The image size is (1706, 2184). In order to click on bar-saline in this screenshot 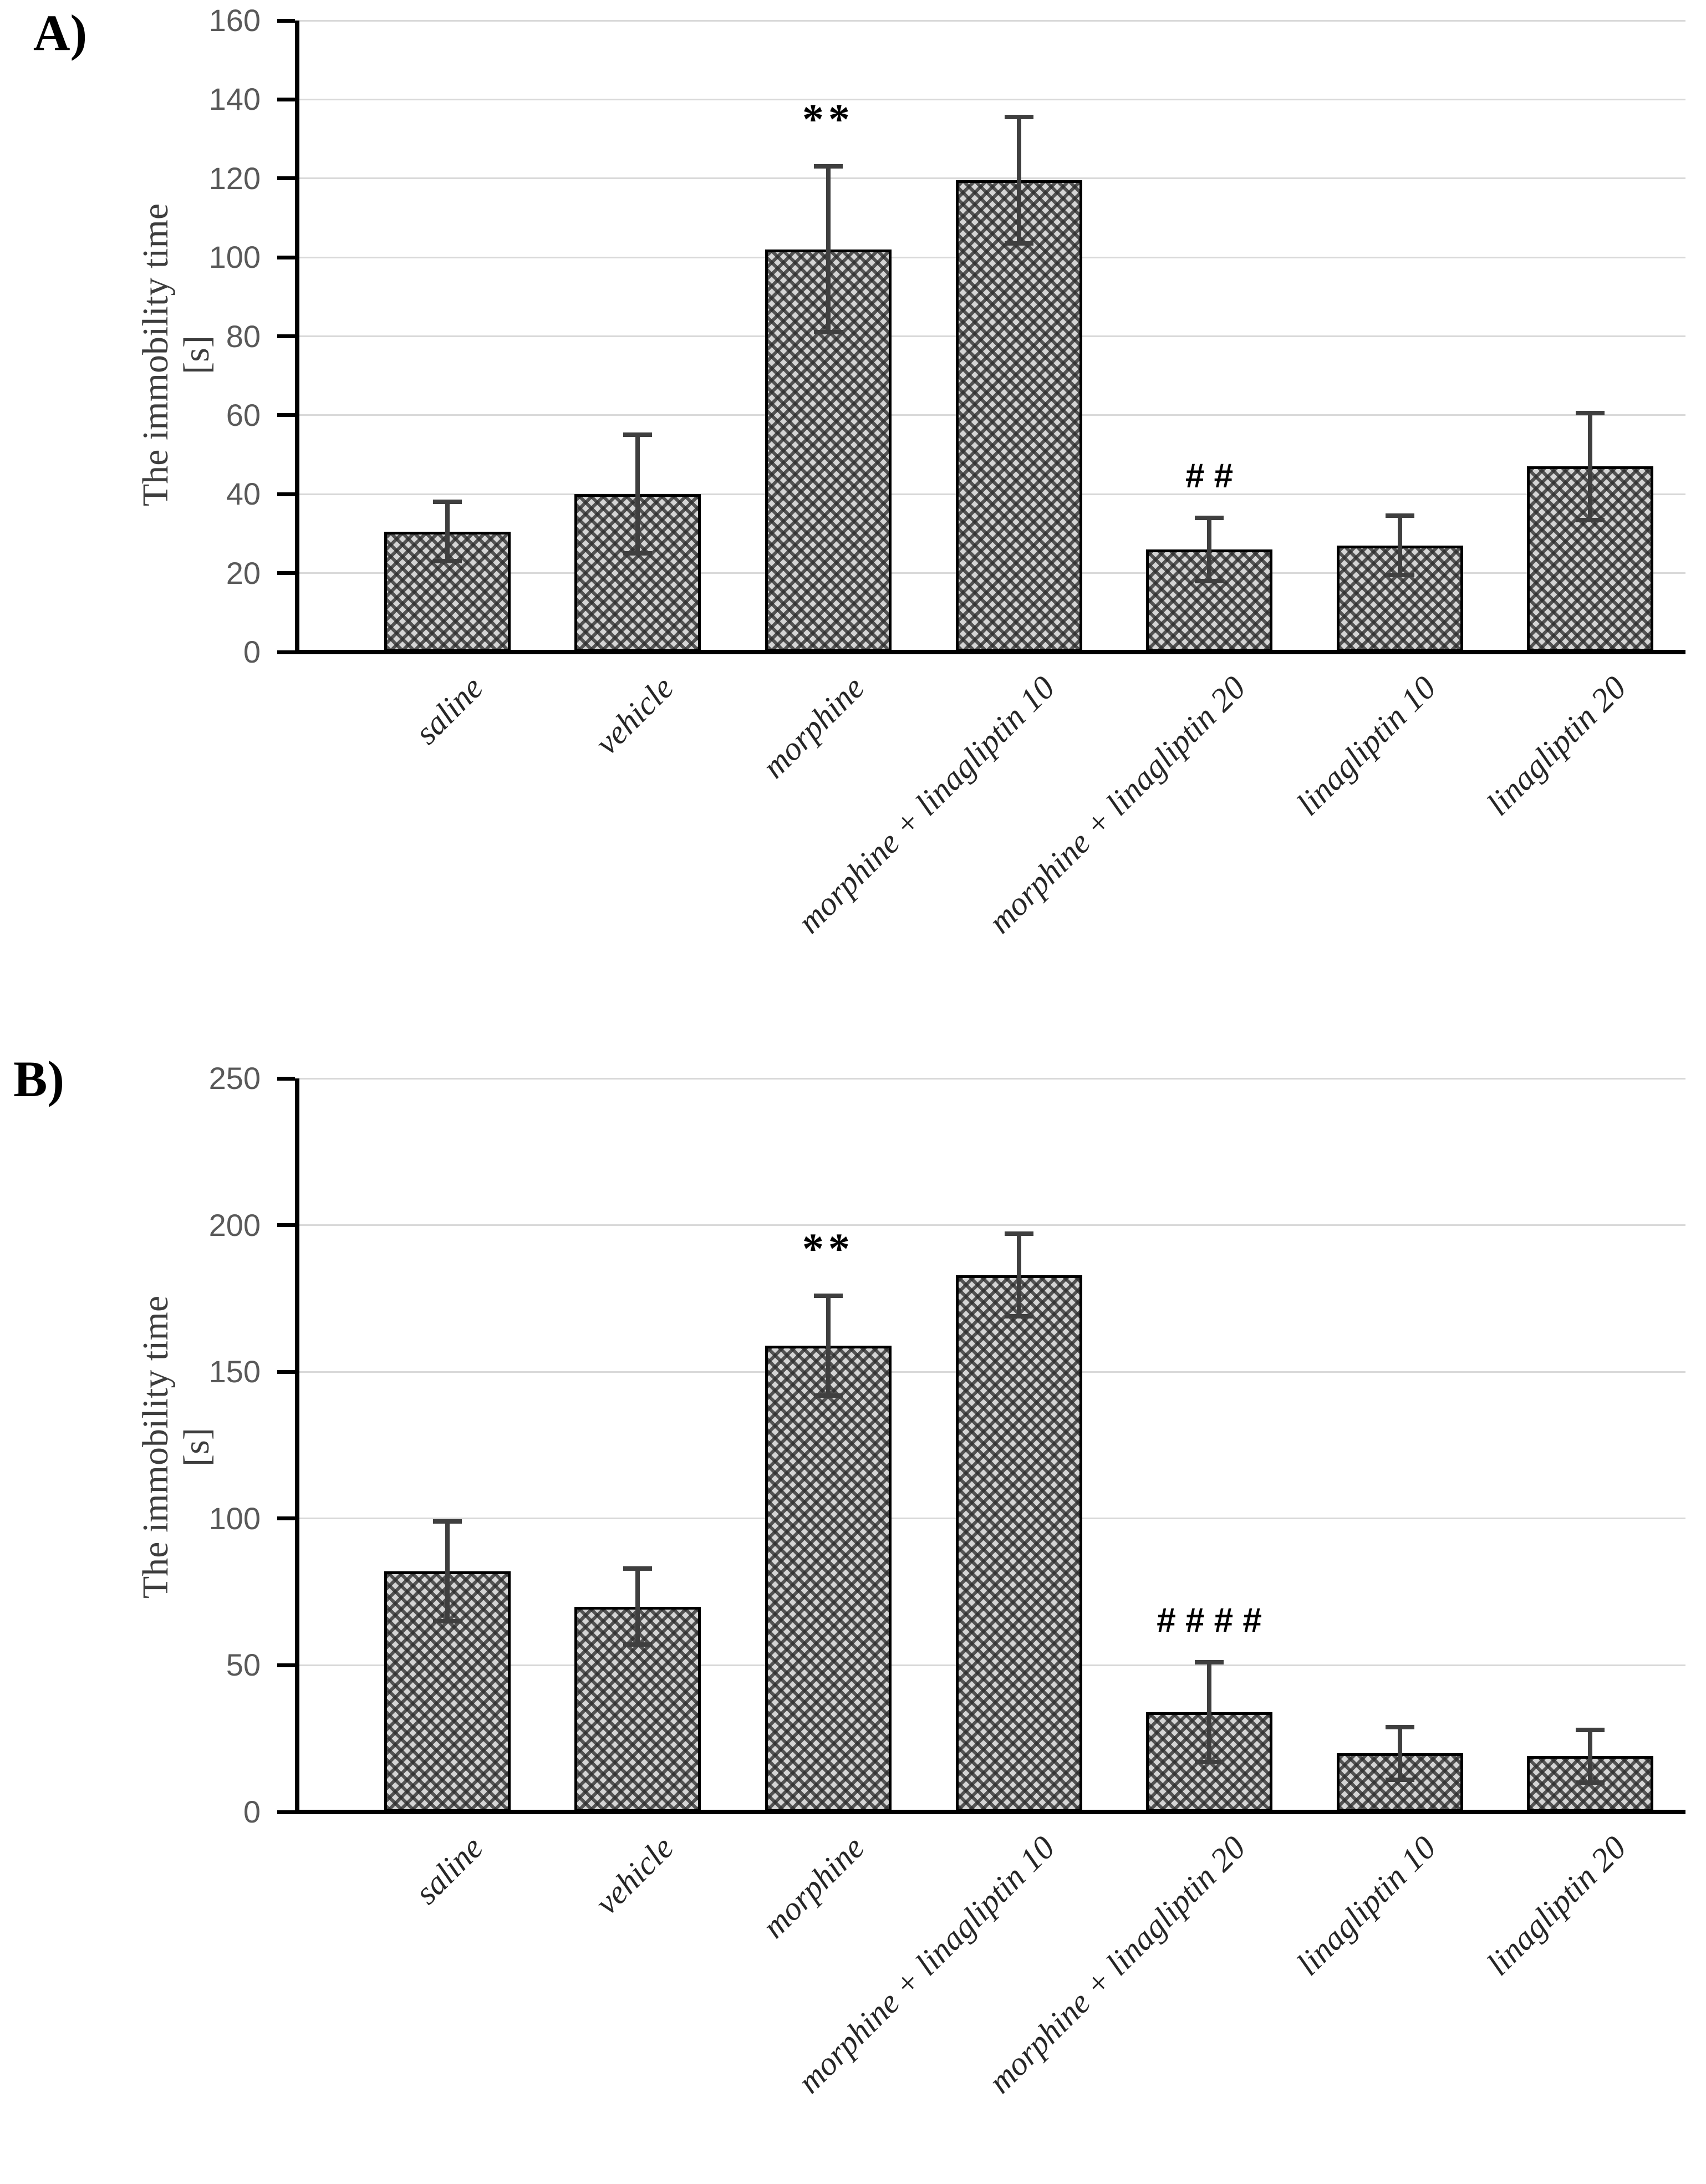, I will do `click(447, 591)`.